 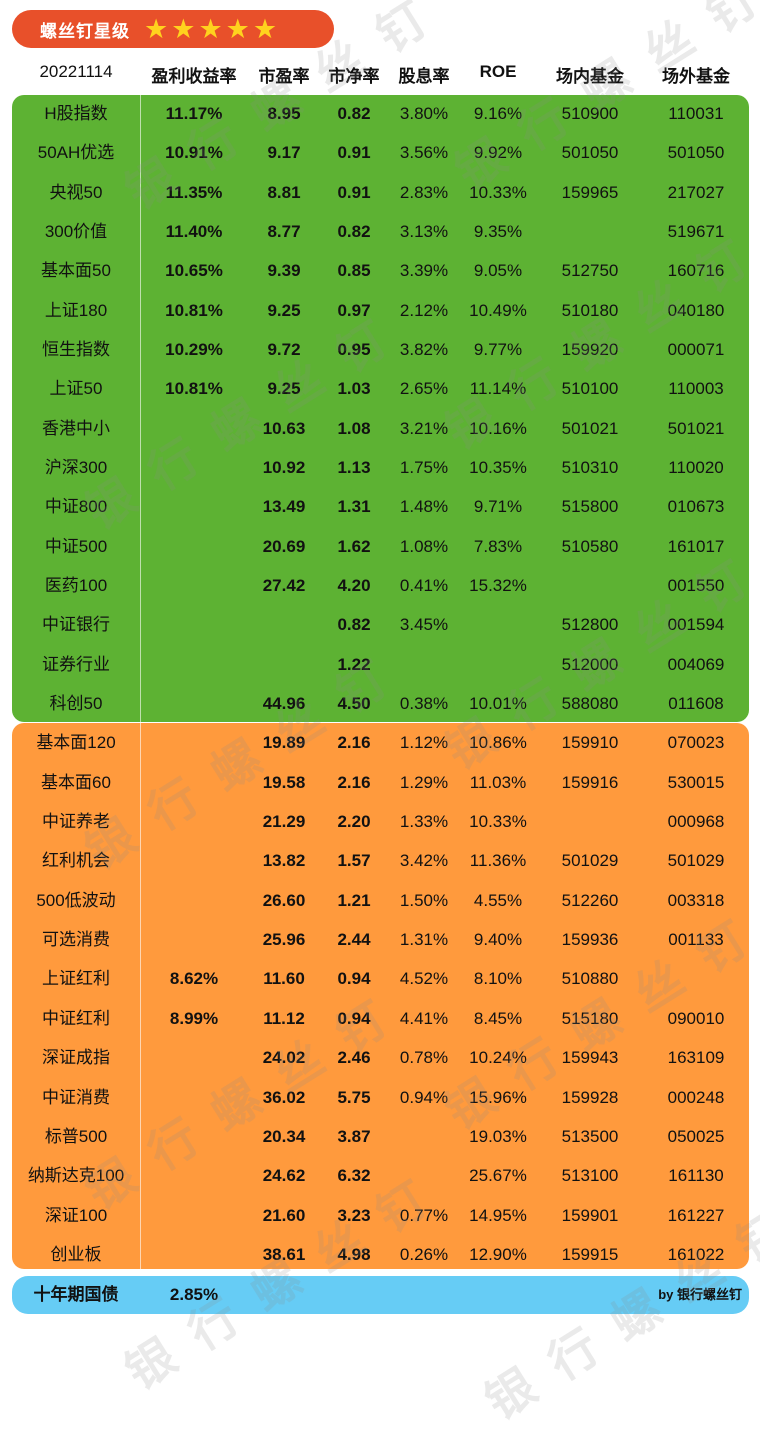 What do you see at coordinates (76, 979) in the screenshot?
I see `cell-name: 上证红利` at bounding box center [76, 979].